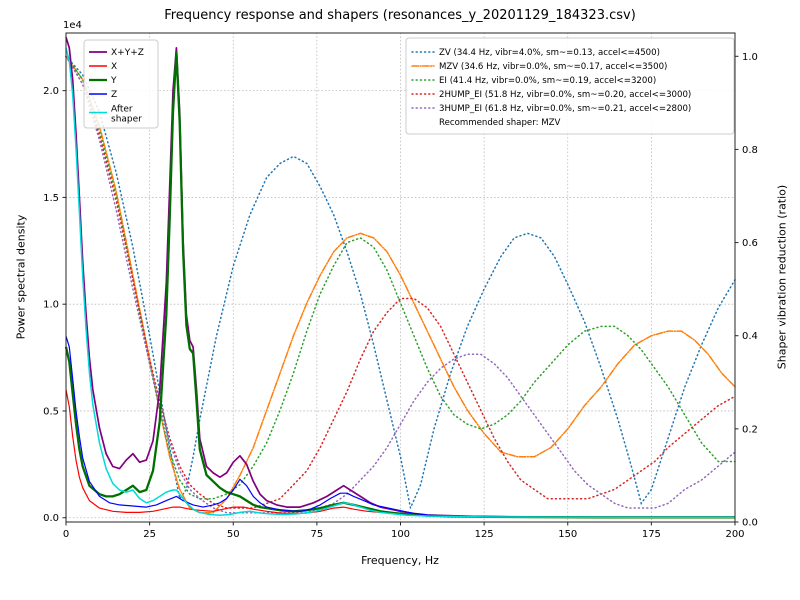 This screenshot has height=600, width=800. What do you see at coordinates (51, 518) in the screenshot?
I see `y-left-tick-label: 0.0` at bounding box center [51, 518].